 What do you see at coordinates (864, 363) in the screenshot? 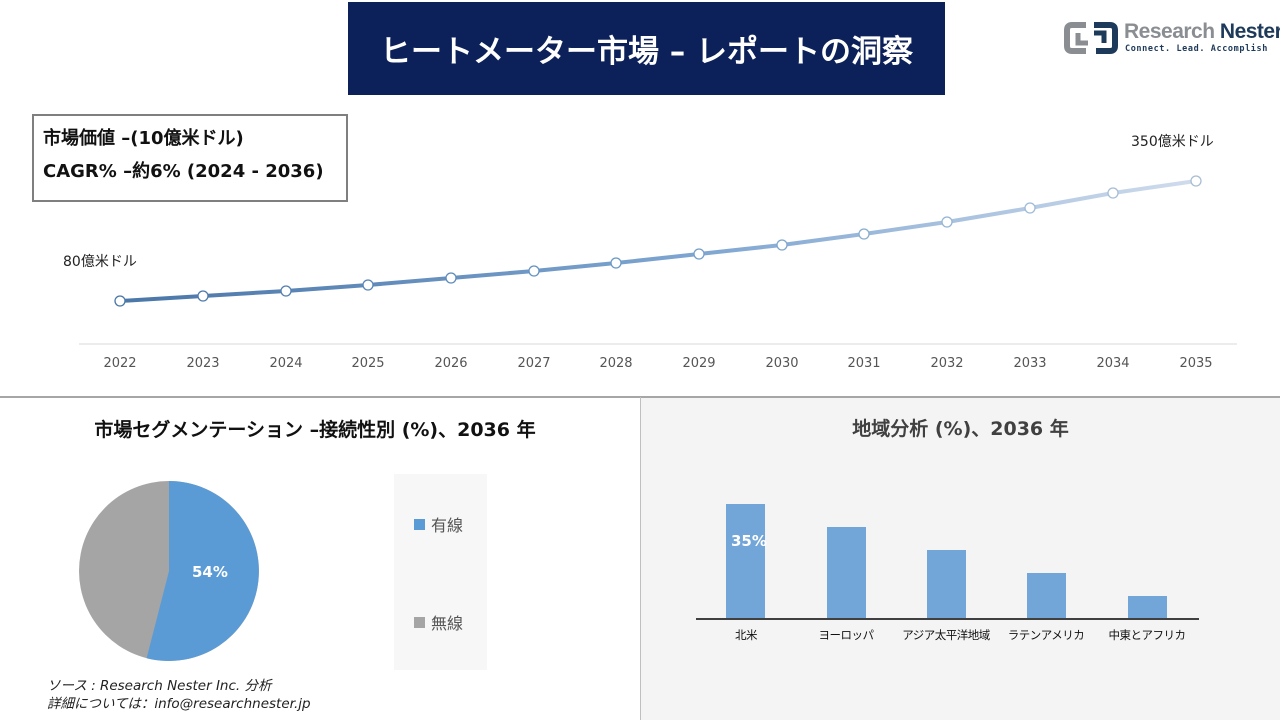
I see `x-tick-label: 2031` at bounding box center [864, 363].